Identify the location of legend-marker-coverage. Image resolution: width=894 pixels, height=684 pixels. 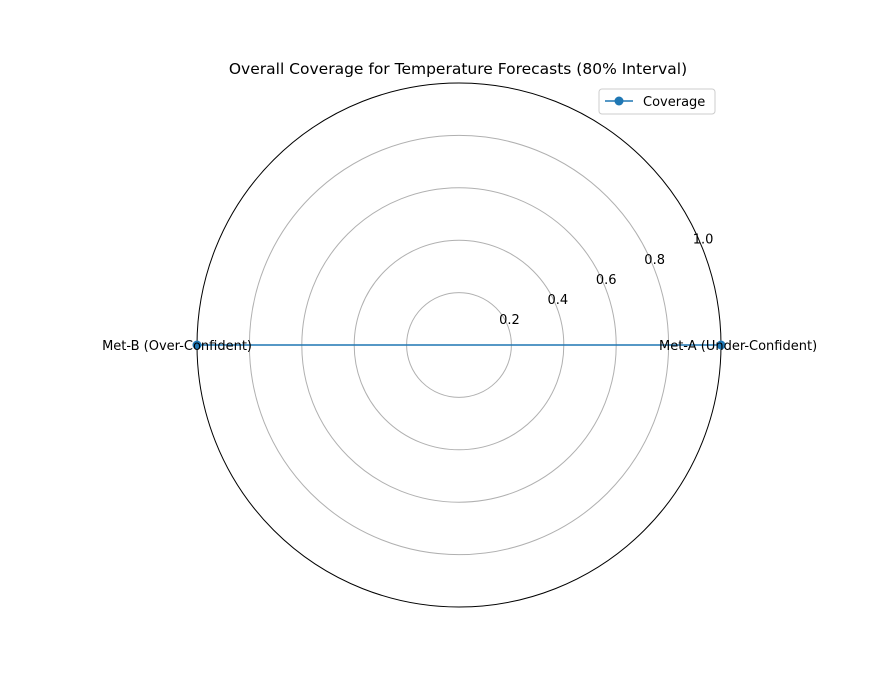
(619, 101).